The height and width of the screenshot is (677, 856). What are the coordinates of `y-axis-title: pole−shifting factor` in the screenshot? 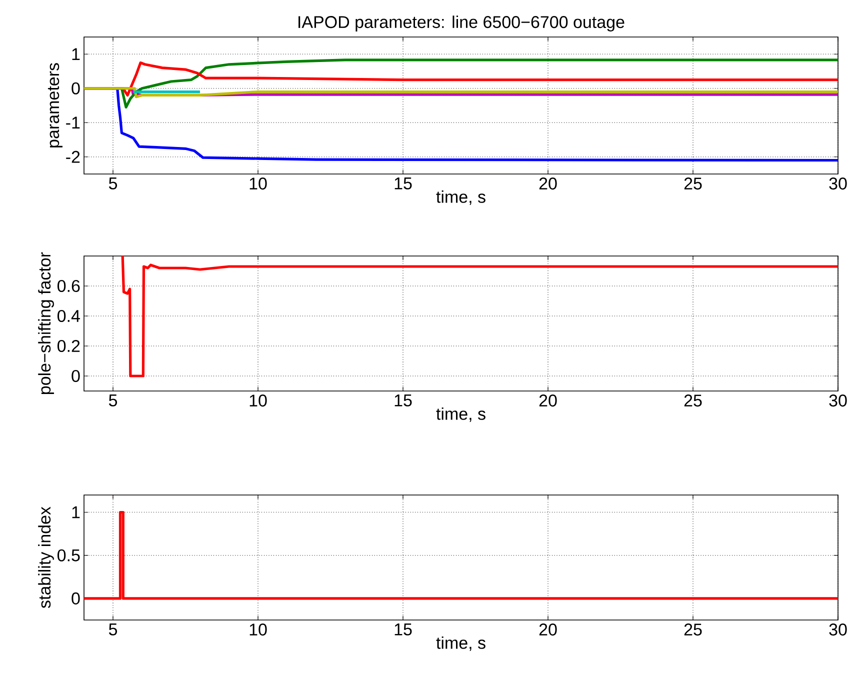 It's located at (46, 323).